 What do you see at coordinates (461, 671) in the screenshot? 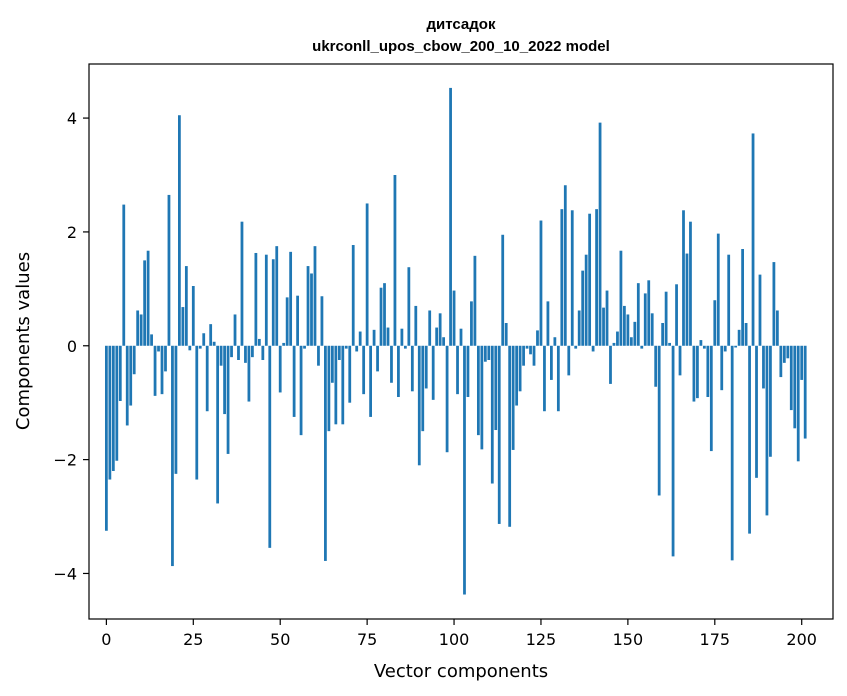
I see `x-axis-label: Vector components` at bounding box center [461, 671].